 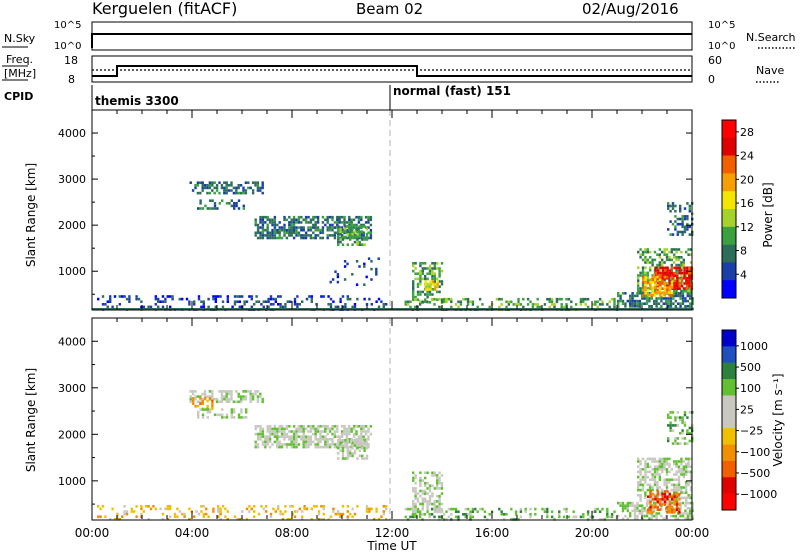 I want to click on power-colorbar-swatch, so click(x=729, y=235).